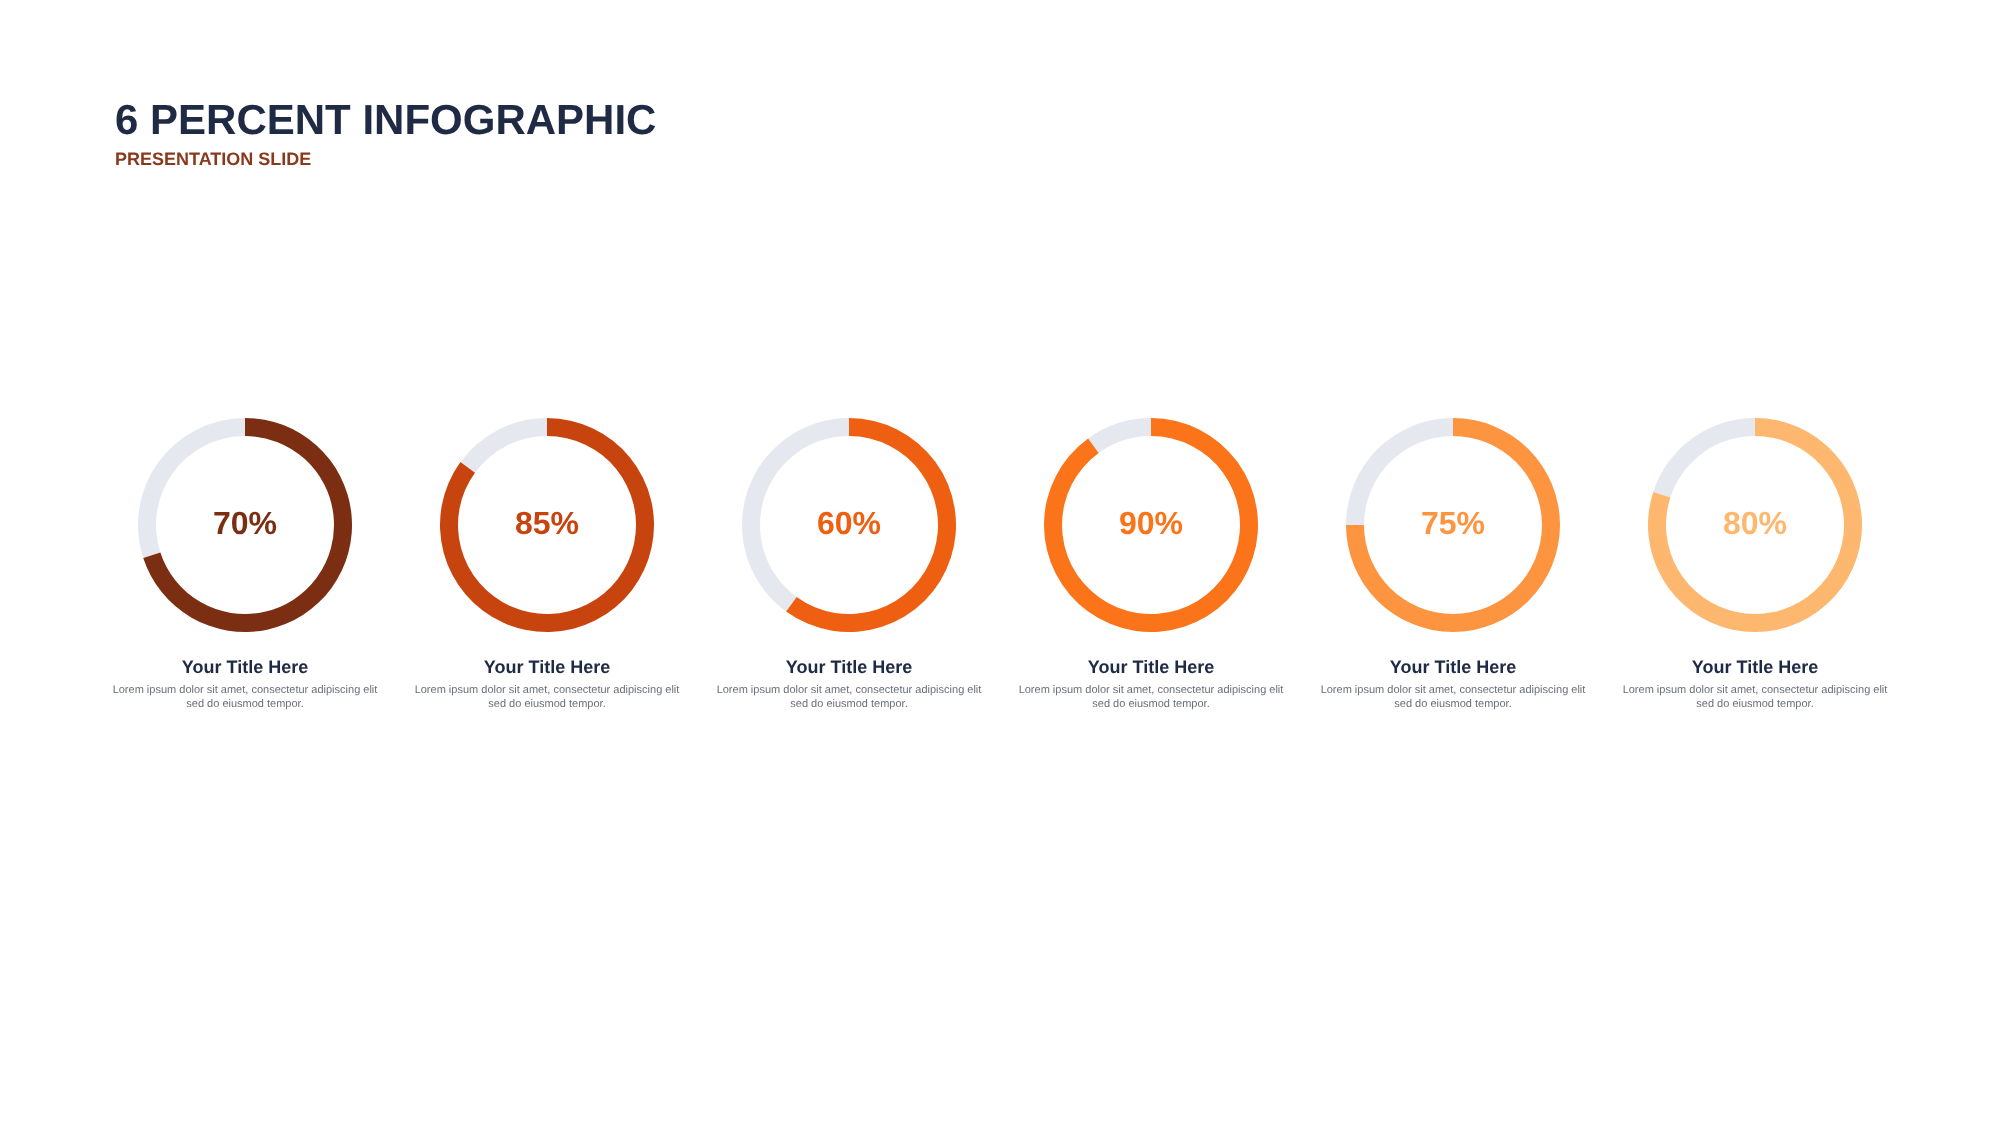 The height and width of the screenshot is (1126, 2000). What do you see at coordinates (1453, 525) in the screenshot?
I see `data-label: 75%` at bounding box center [1453, 525].